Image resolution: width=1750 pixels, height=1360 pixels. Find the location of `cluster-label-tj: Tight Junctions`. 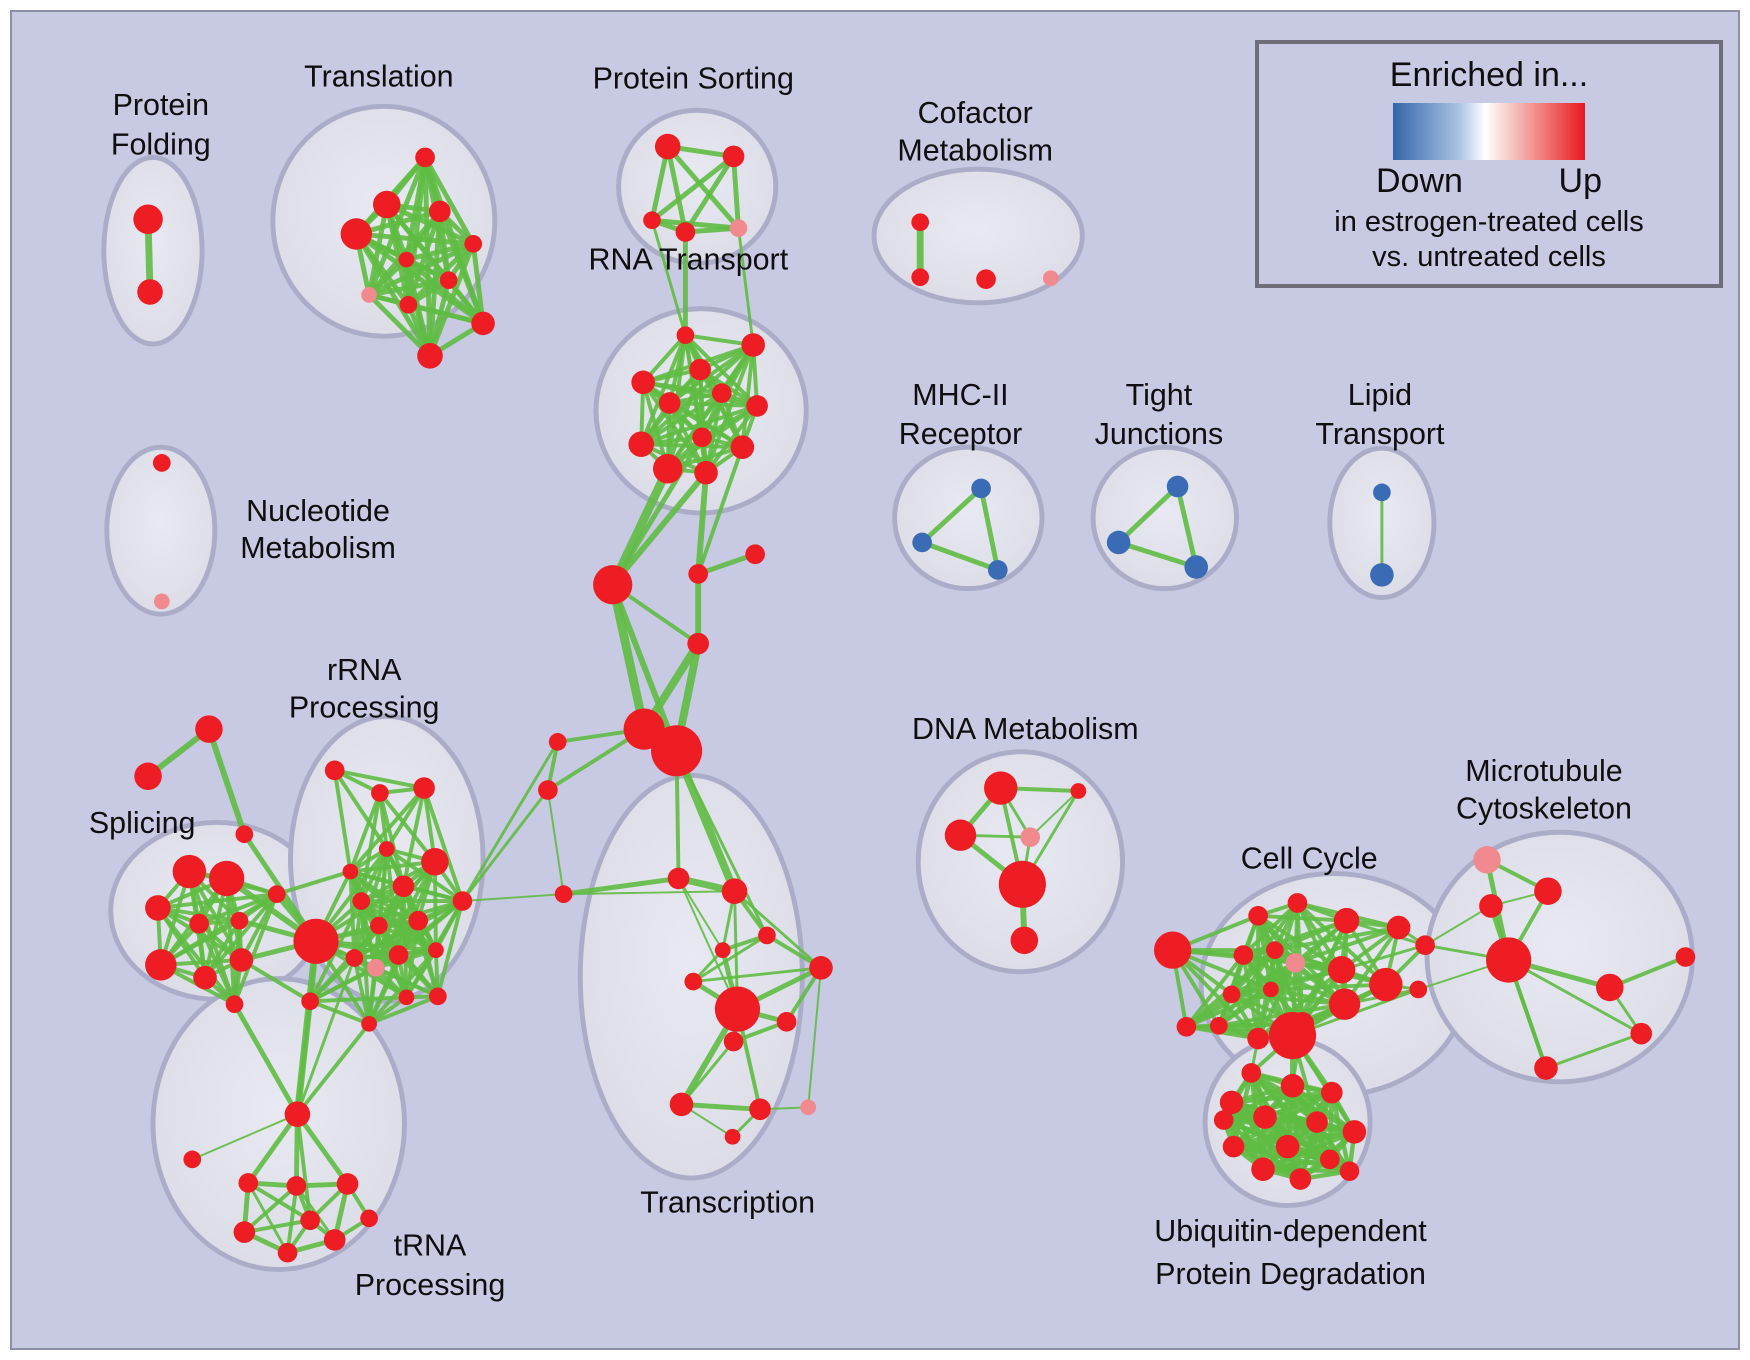

cluster-label-tj: Tight Junctions is located at coordinates (1159, 414).